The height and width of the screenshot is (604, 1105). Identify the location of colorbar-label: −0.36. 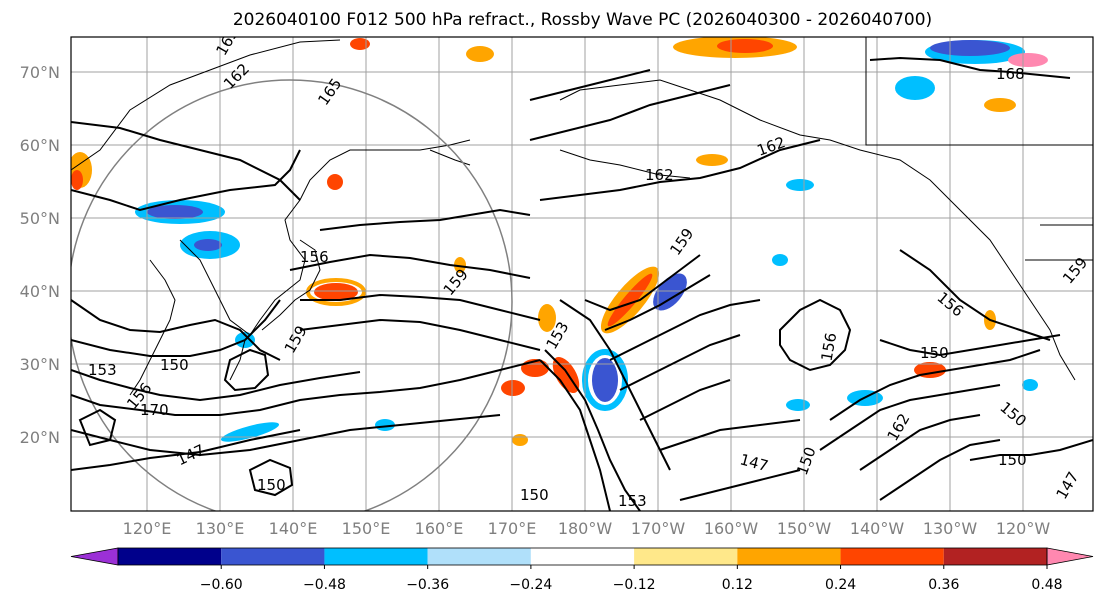
(427, 585).